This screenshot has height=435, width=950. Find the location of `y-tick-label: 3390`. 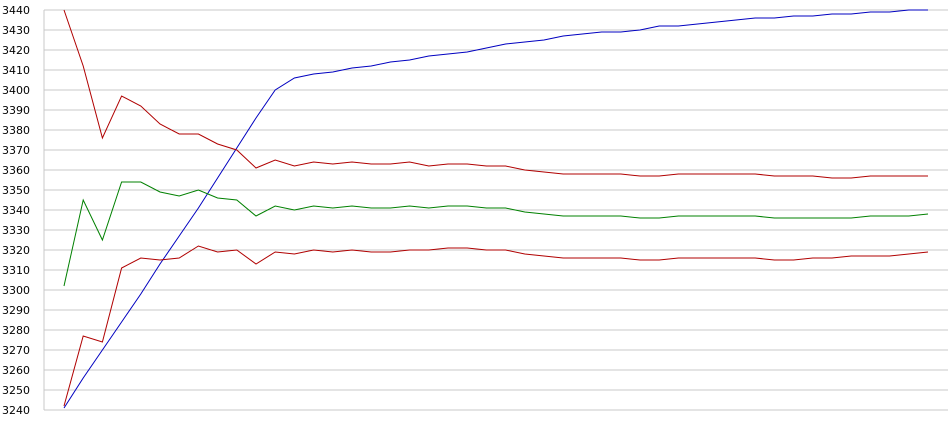

y-tick-label: 3390 is located at coordinates (16, 110).